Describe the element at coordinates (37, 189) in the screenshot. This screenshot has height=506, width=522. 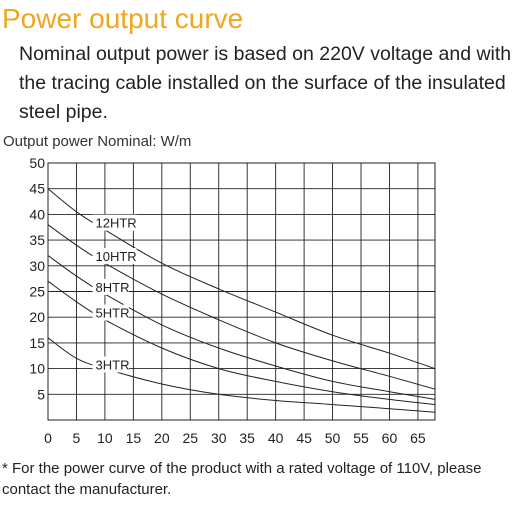
I see `y-tick-label: 45` at that location.